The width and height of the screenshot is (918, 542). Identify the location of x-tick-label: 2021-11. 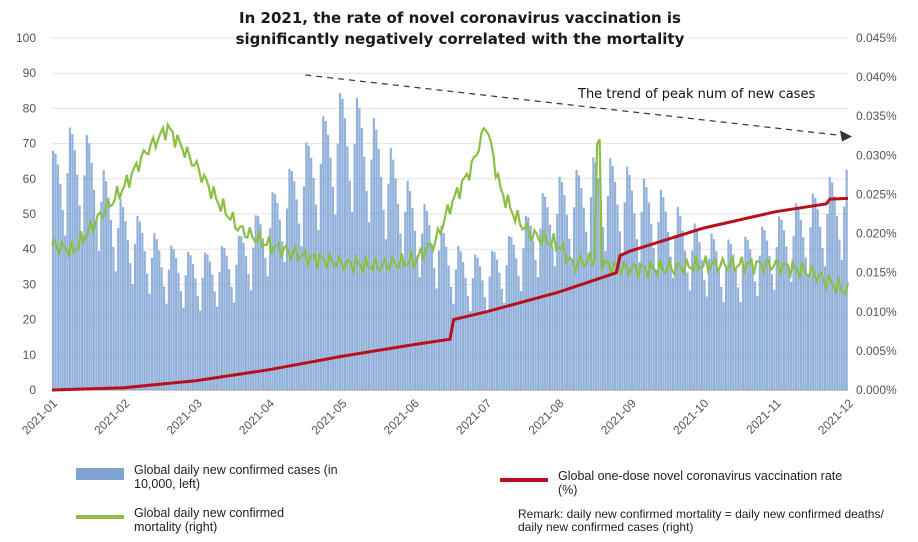
(763, 416).